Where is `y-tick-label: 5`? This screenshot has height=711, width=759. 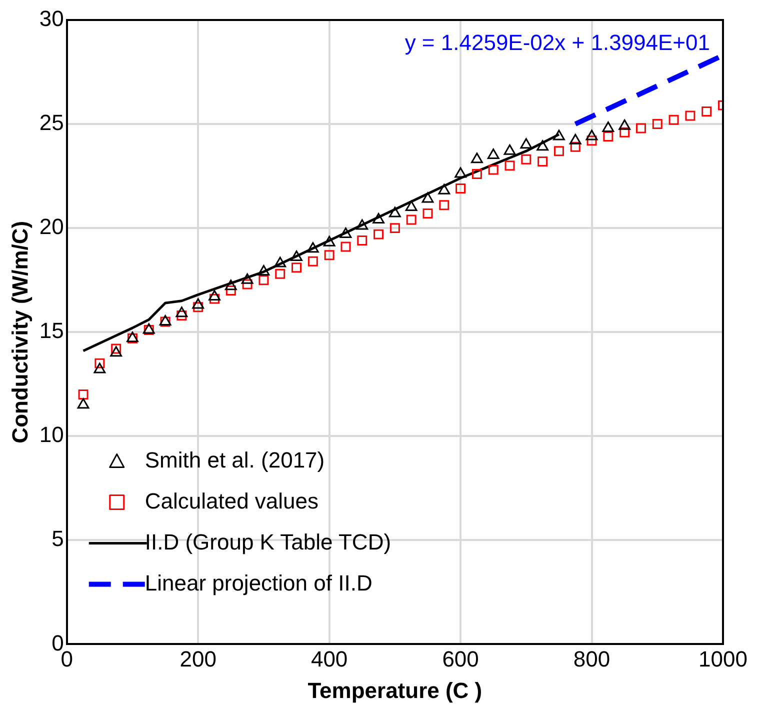 y-tick-label: 5 is located at coordinates (58, 539).